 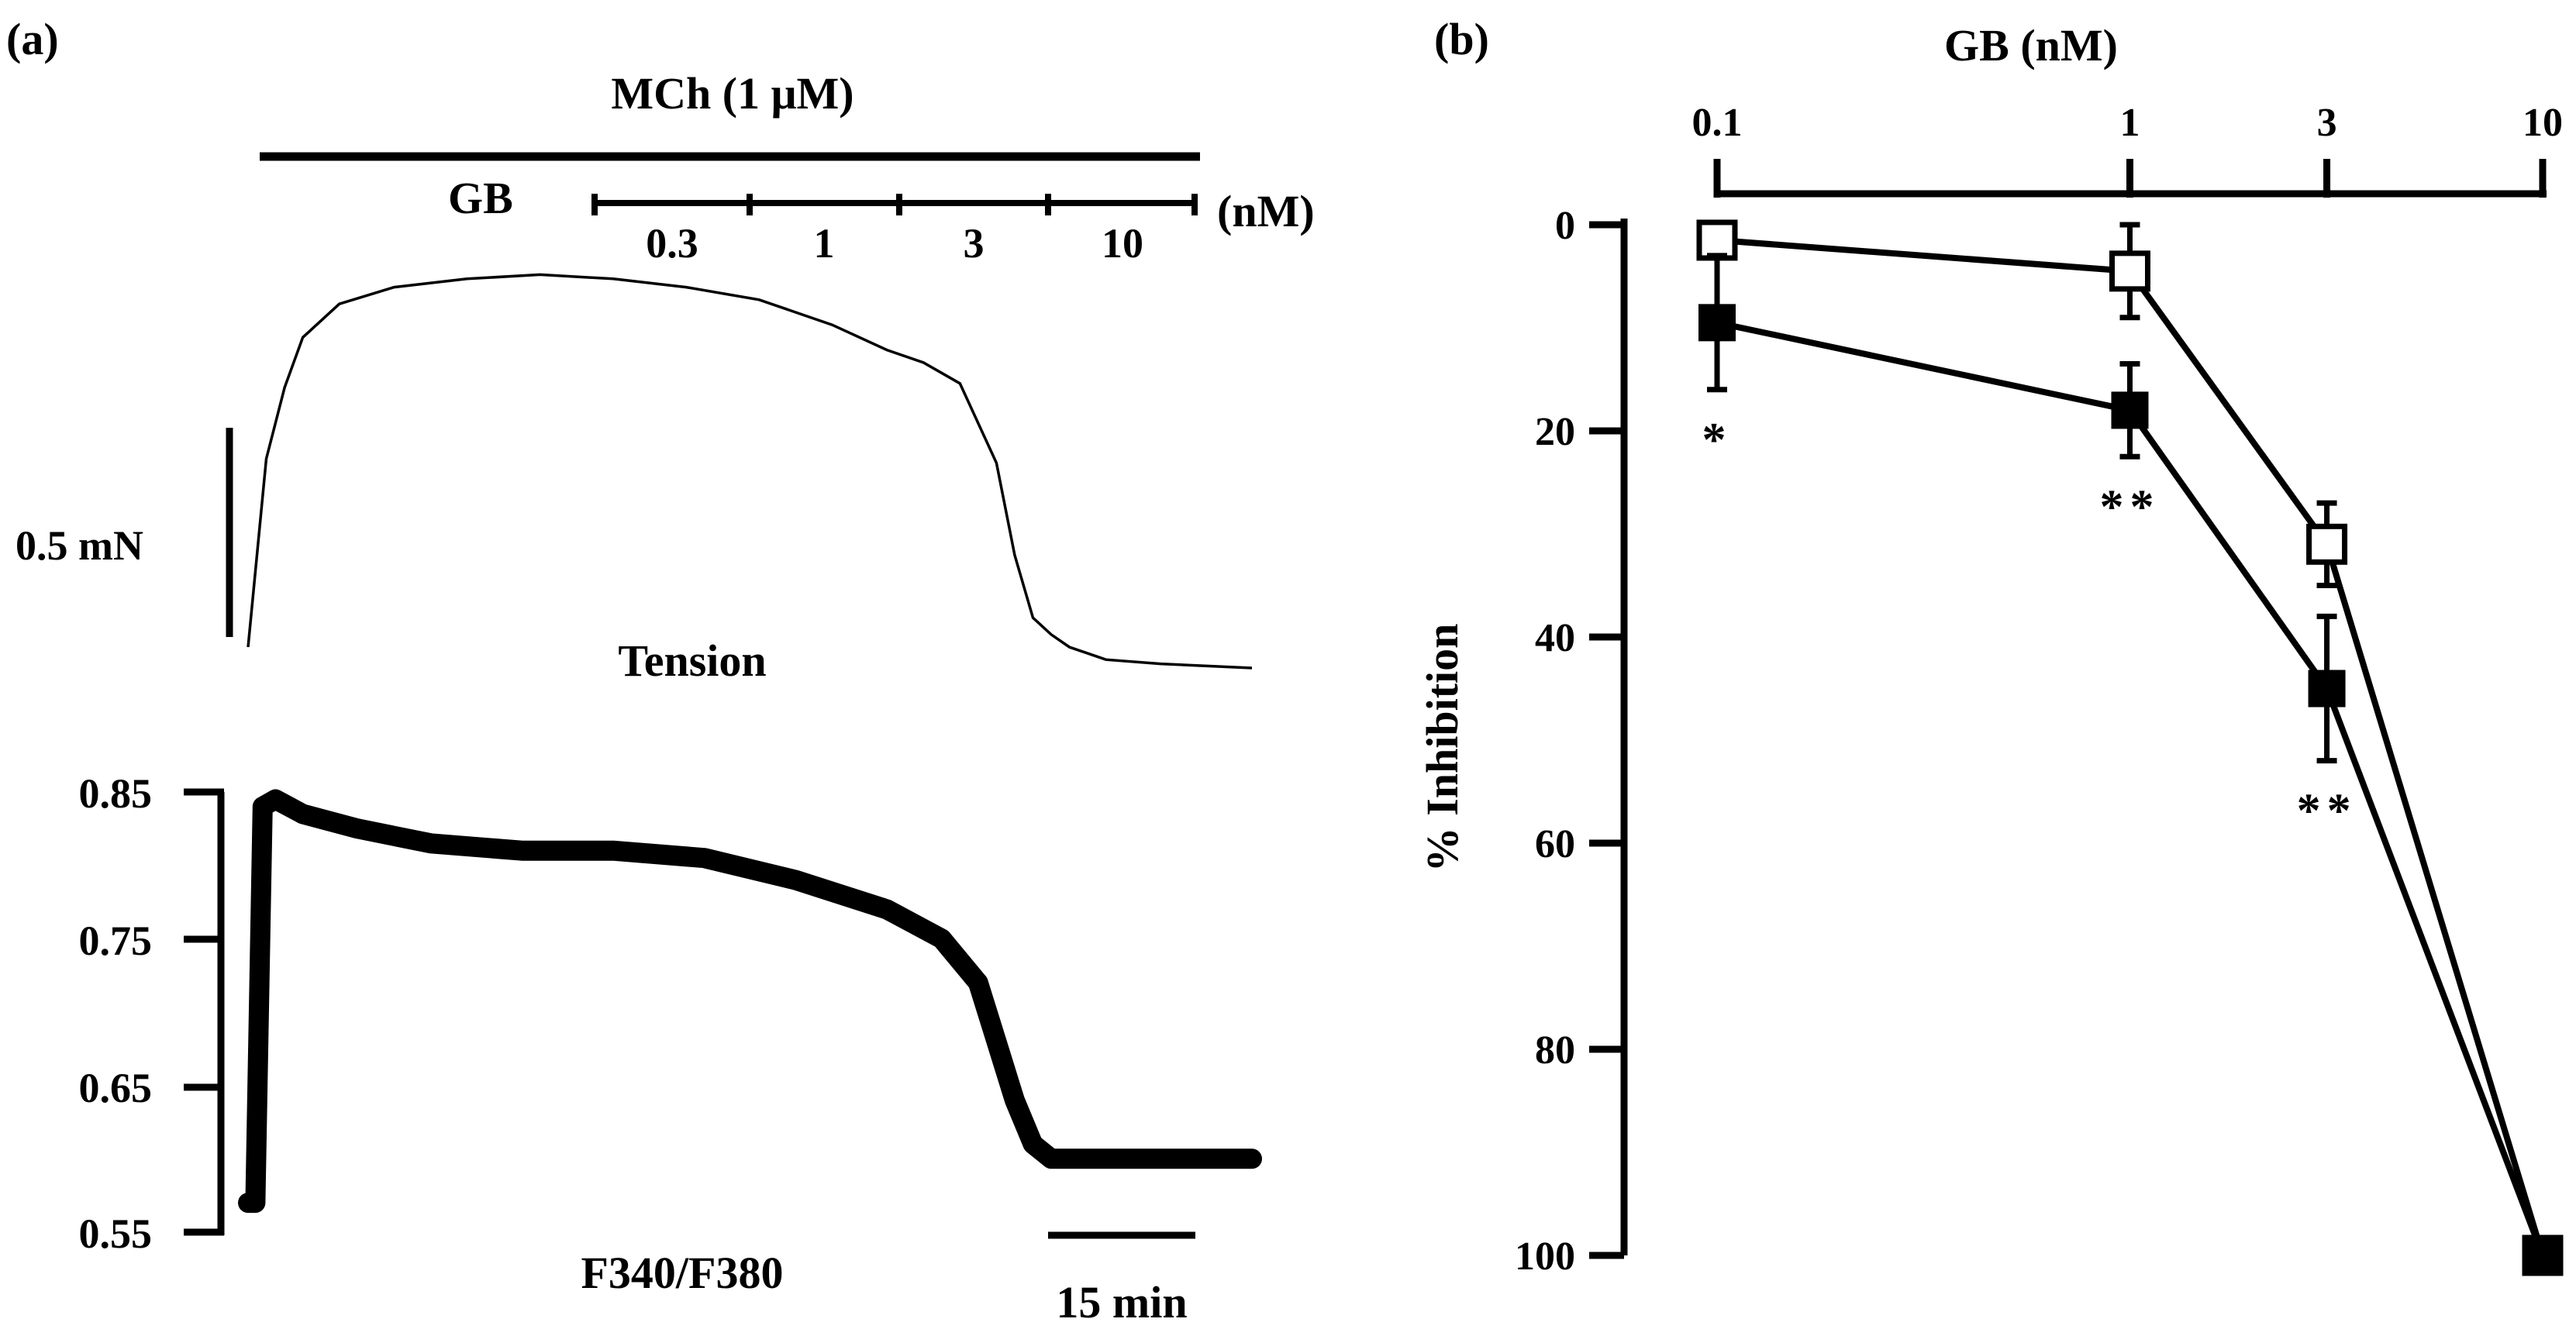 What do you see at coordinates (1555, 638) in the screenshot?
I see `y-tick-label: 40` at bounding box center [1555, 638].